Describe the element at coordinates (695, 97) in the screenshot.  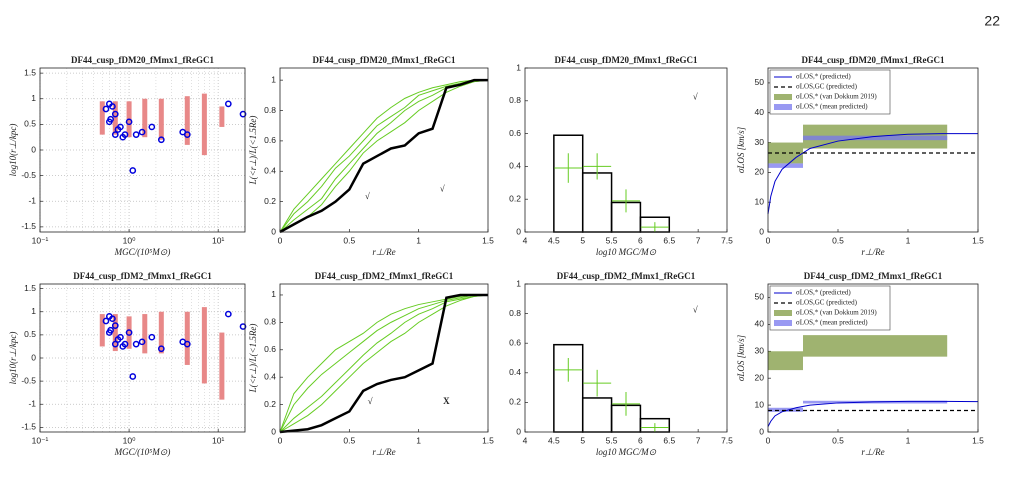
I see `annotation: √` at that location.